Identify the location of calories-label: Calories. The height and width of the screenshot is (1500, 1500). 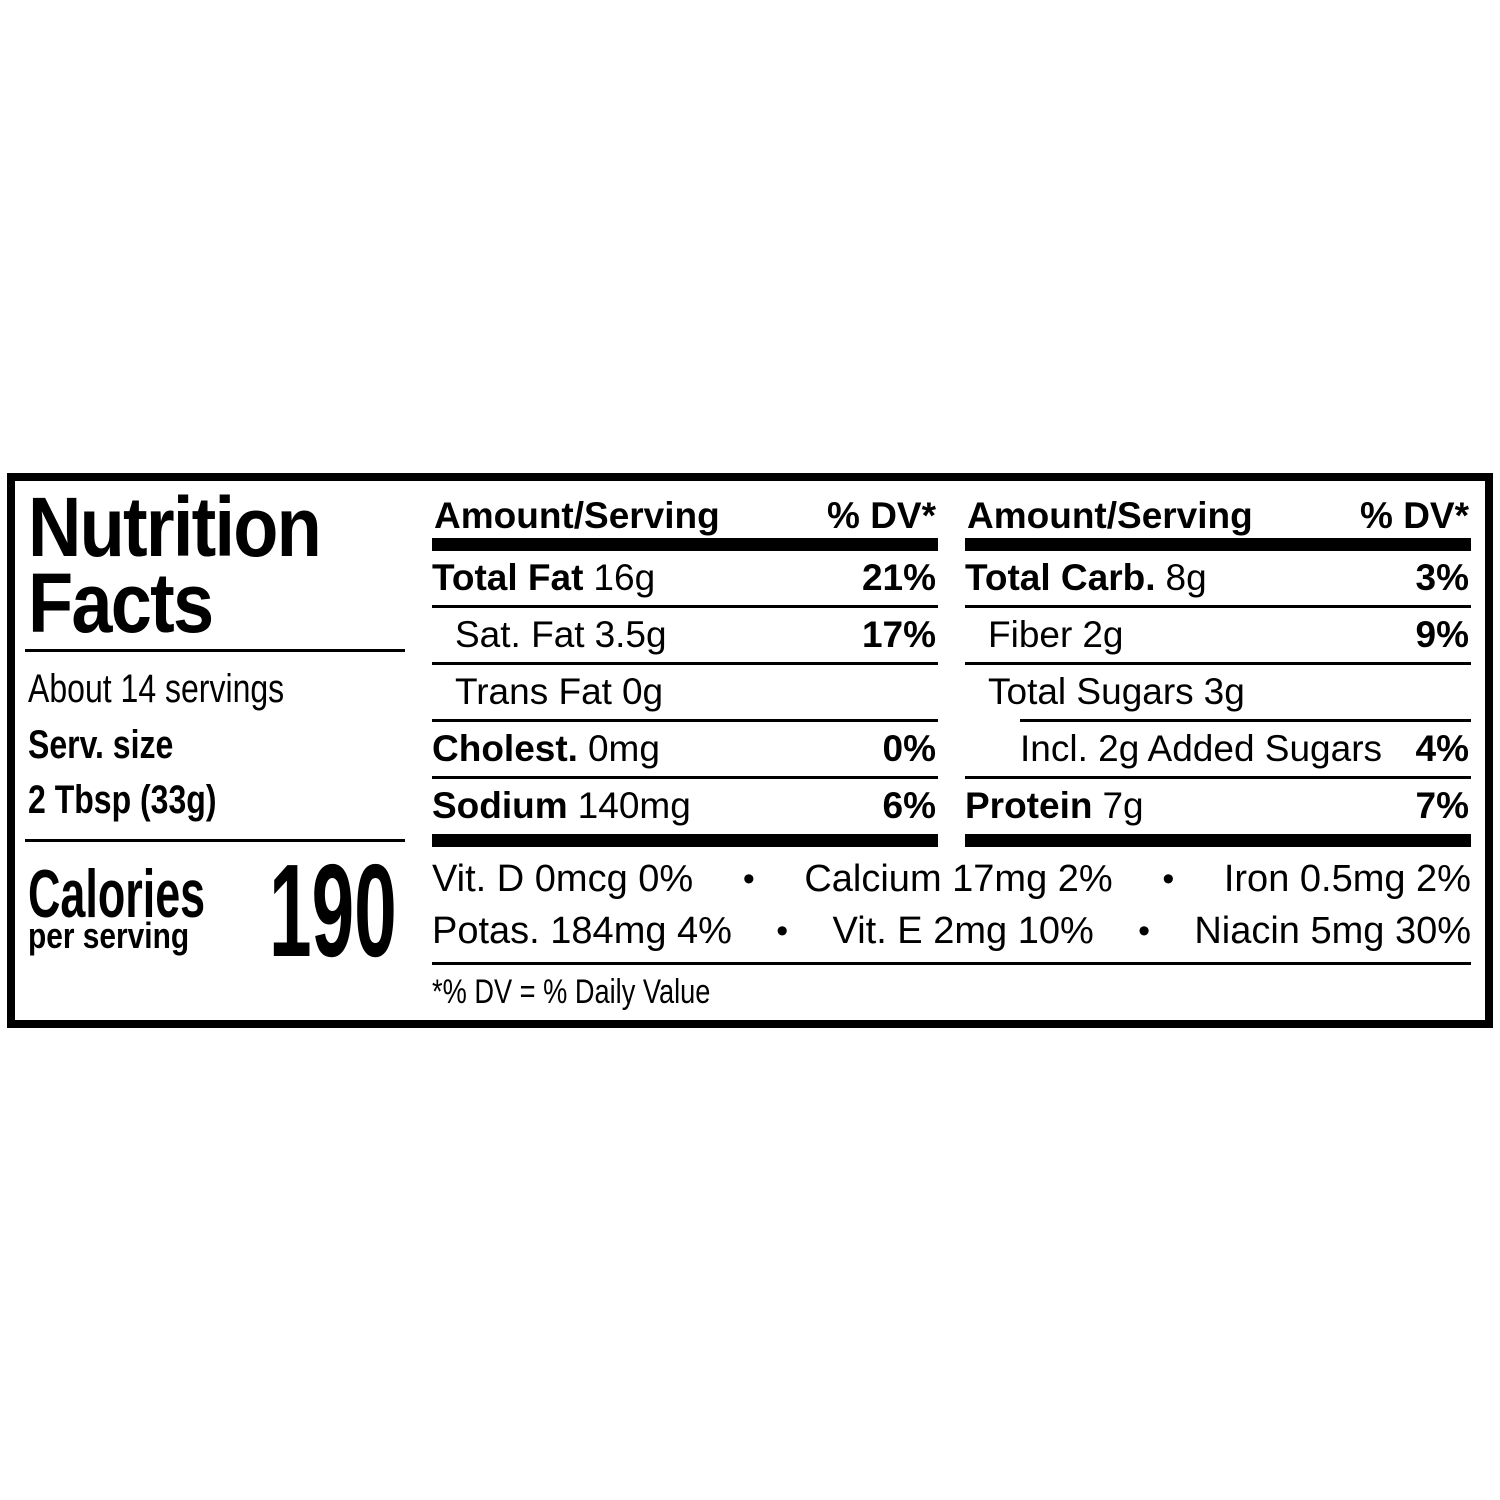
(117, 894).